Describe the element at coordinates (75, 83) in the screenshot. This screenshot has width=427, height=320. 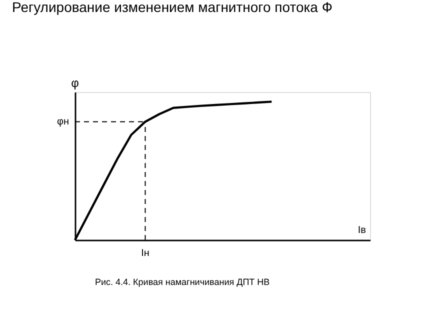
I see `y-axis-title: φ` at that location.